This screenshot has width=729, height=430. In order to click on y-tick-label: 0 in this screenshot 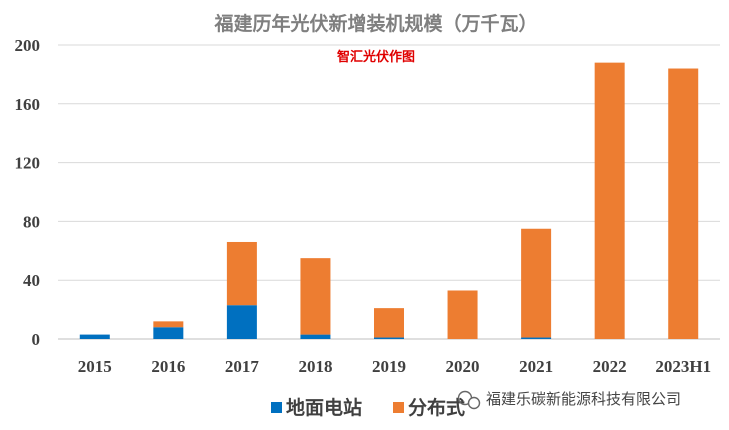, I will do `click(36, 339)`.